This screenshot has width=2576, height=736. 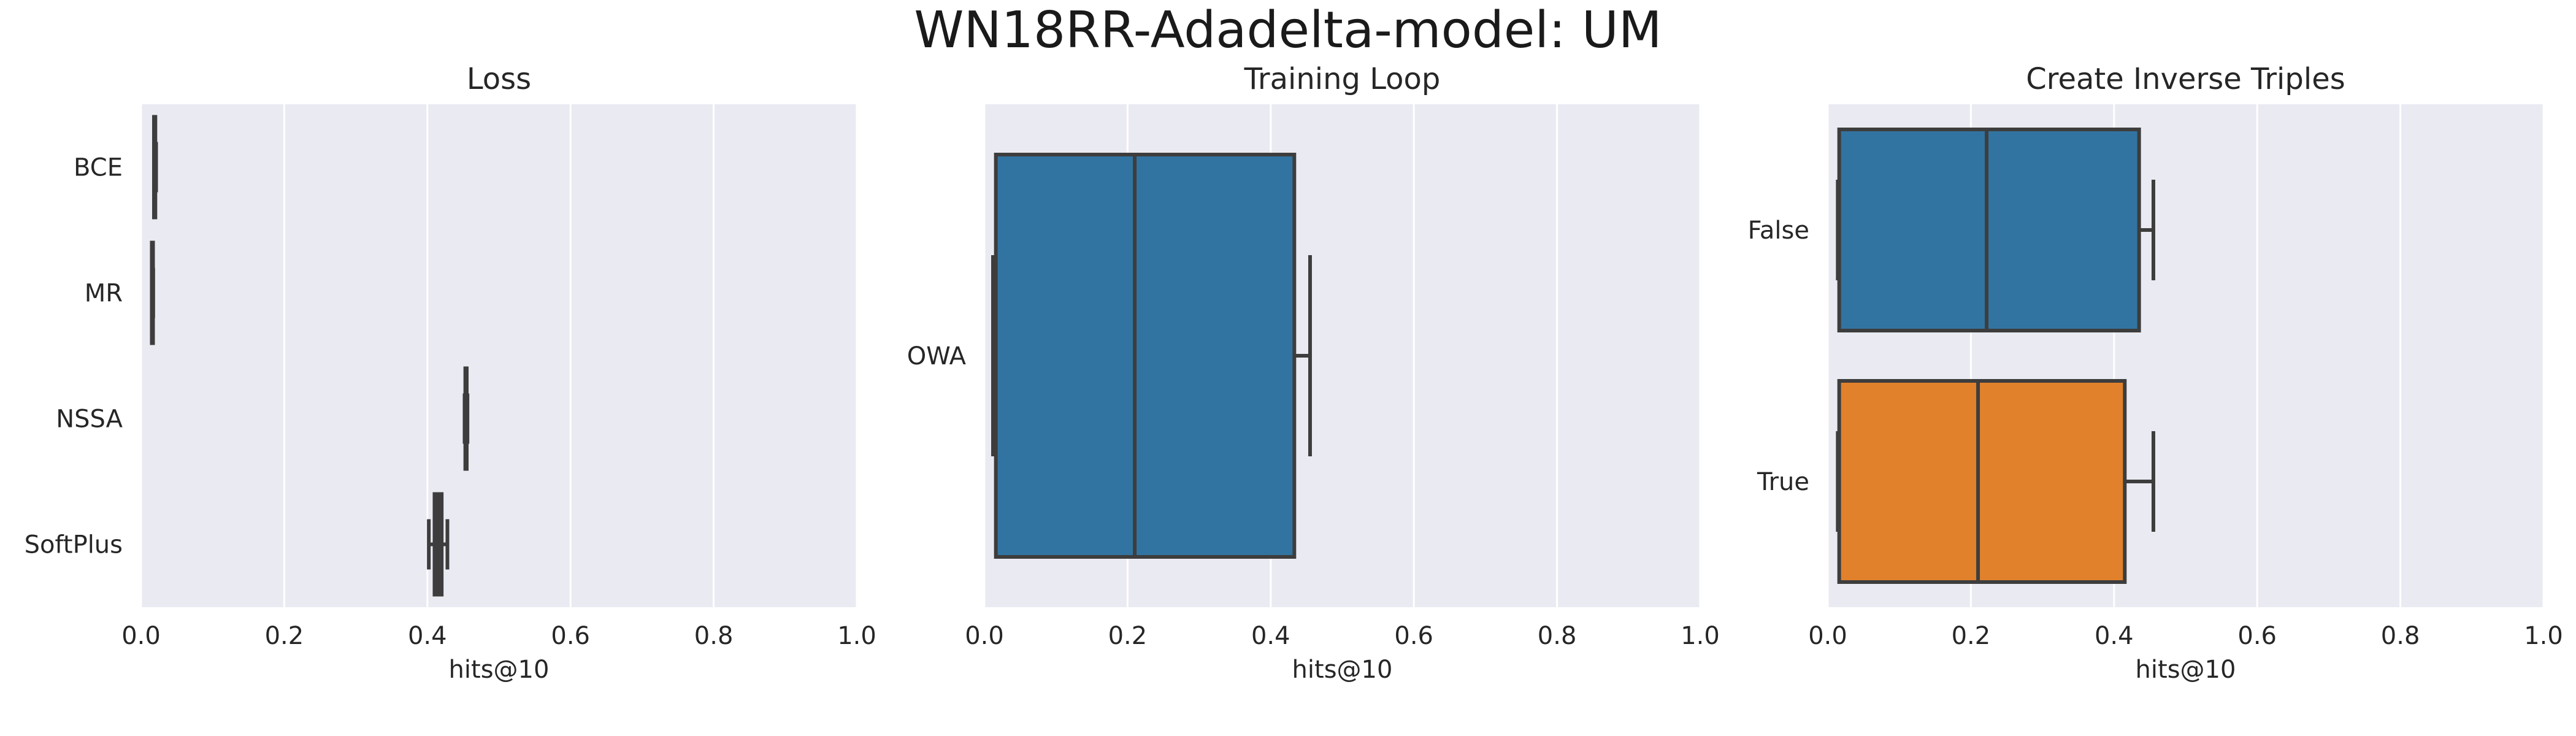 What do you see at coordinates (155, 167) in the screenshot?
I see `box-bce` at bounding box center [155, 167].